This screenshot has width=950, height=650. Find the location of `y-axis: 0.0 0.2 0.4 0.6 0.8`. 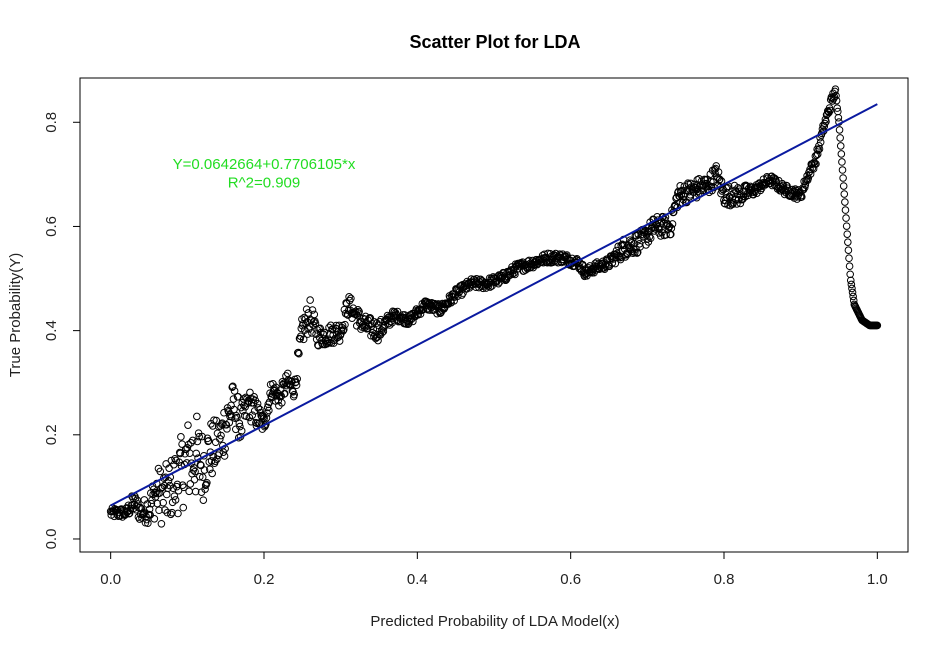

y-axis: 0.0 0.2 0.4 0.6 0.8 is located at coordinates (62, 330).